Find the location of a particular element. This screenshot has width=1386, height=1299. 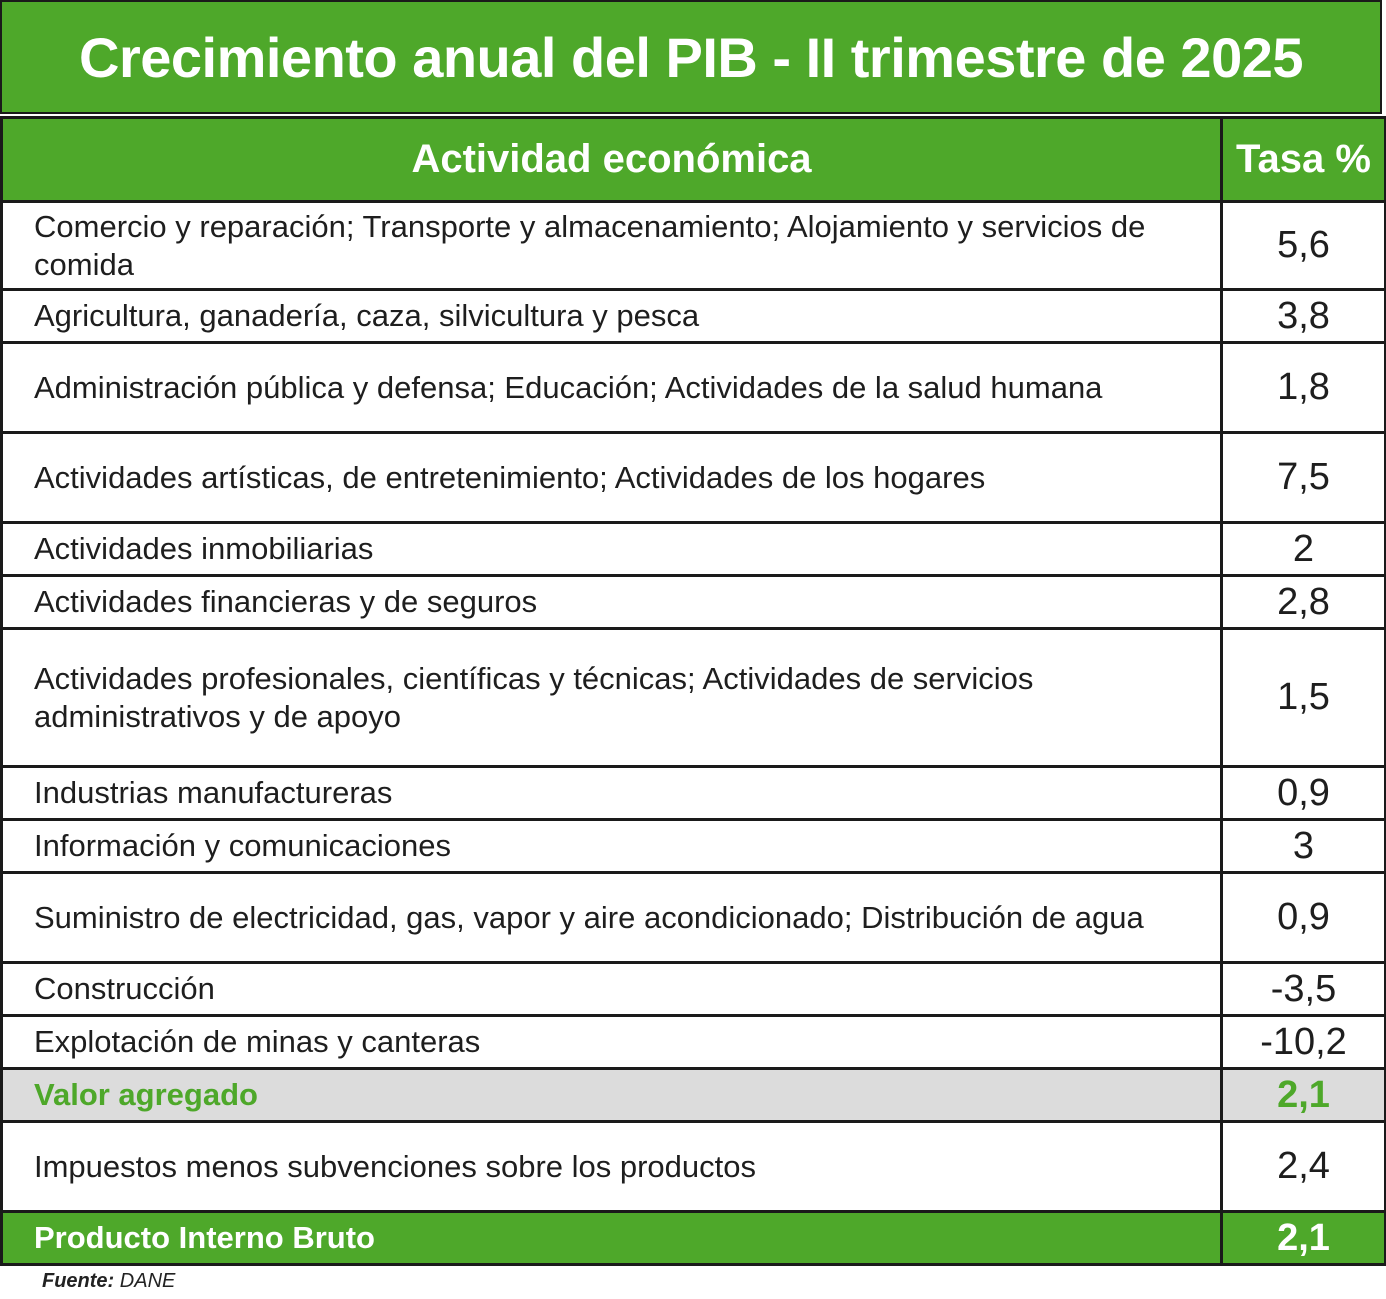

table-header-row: Actividad económica Tasa % is located at coordinates (693, 159).